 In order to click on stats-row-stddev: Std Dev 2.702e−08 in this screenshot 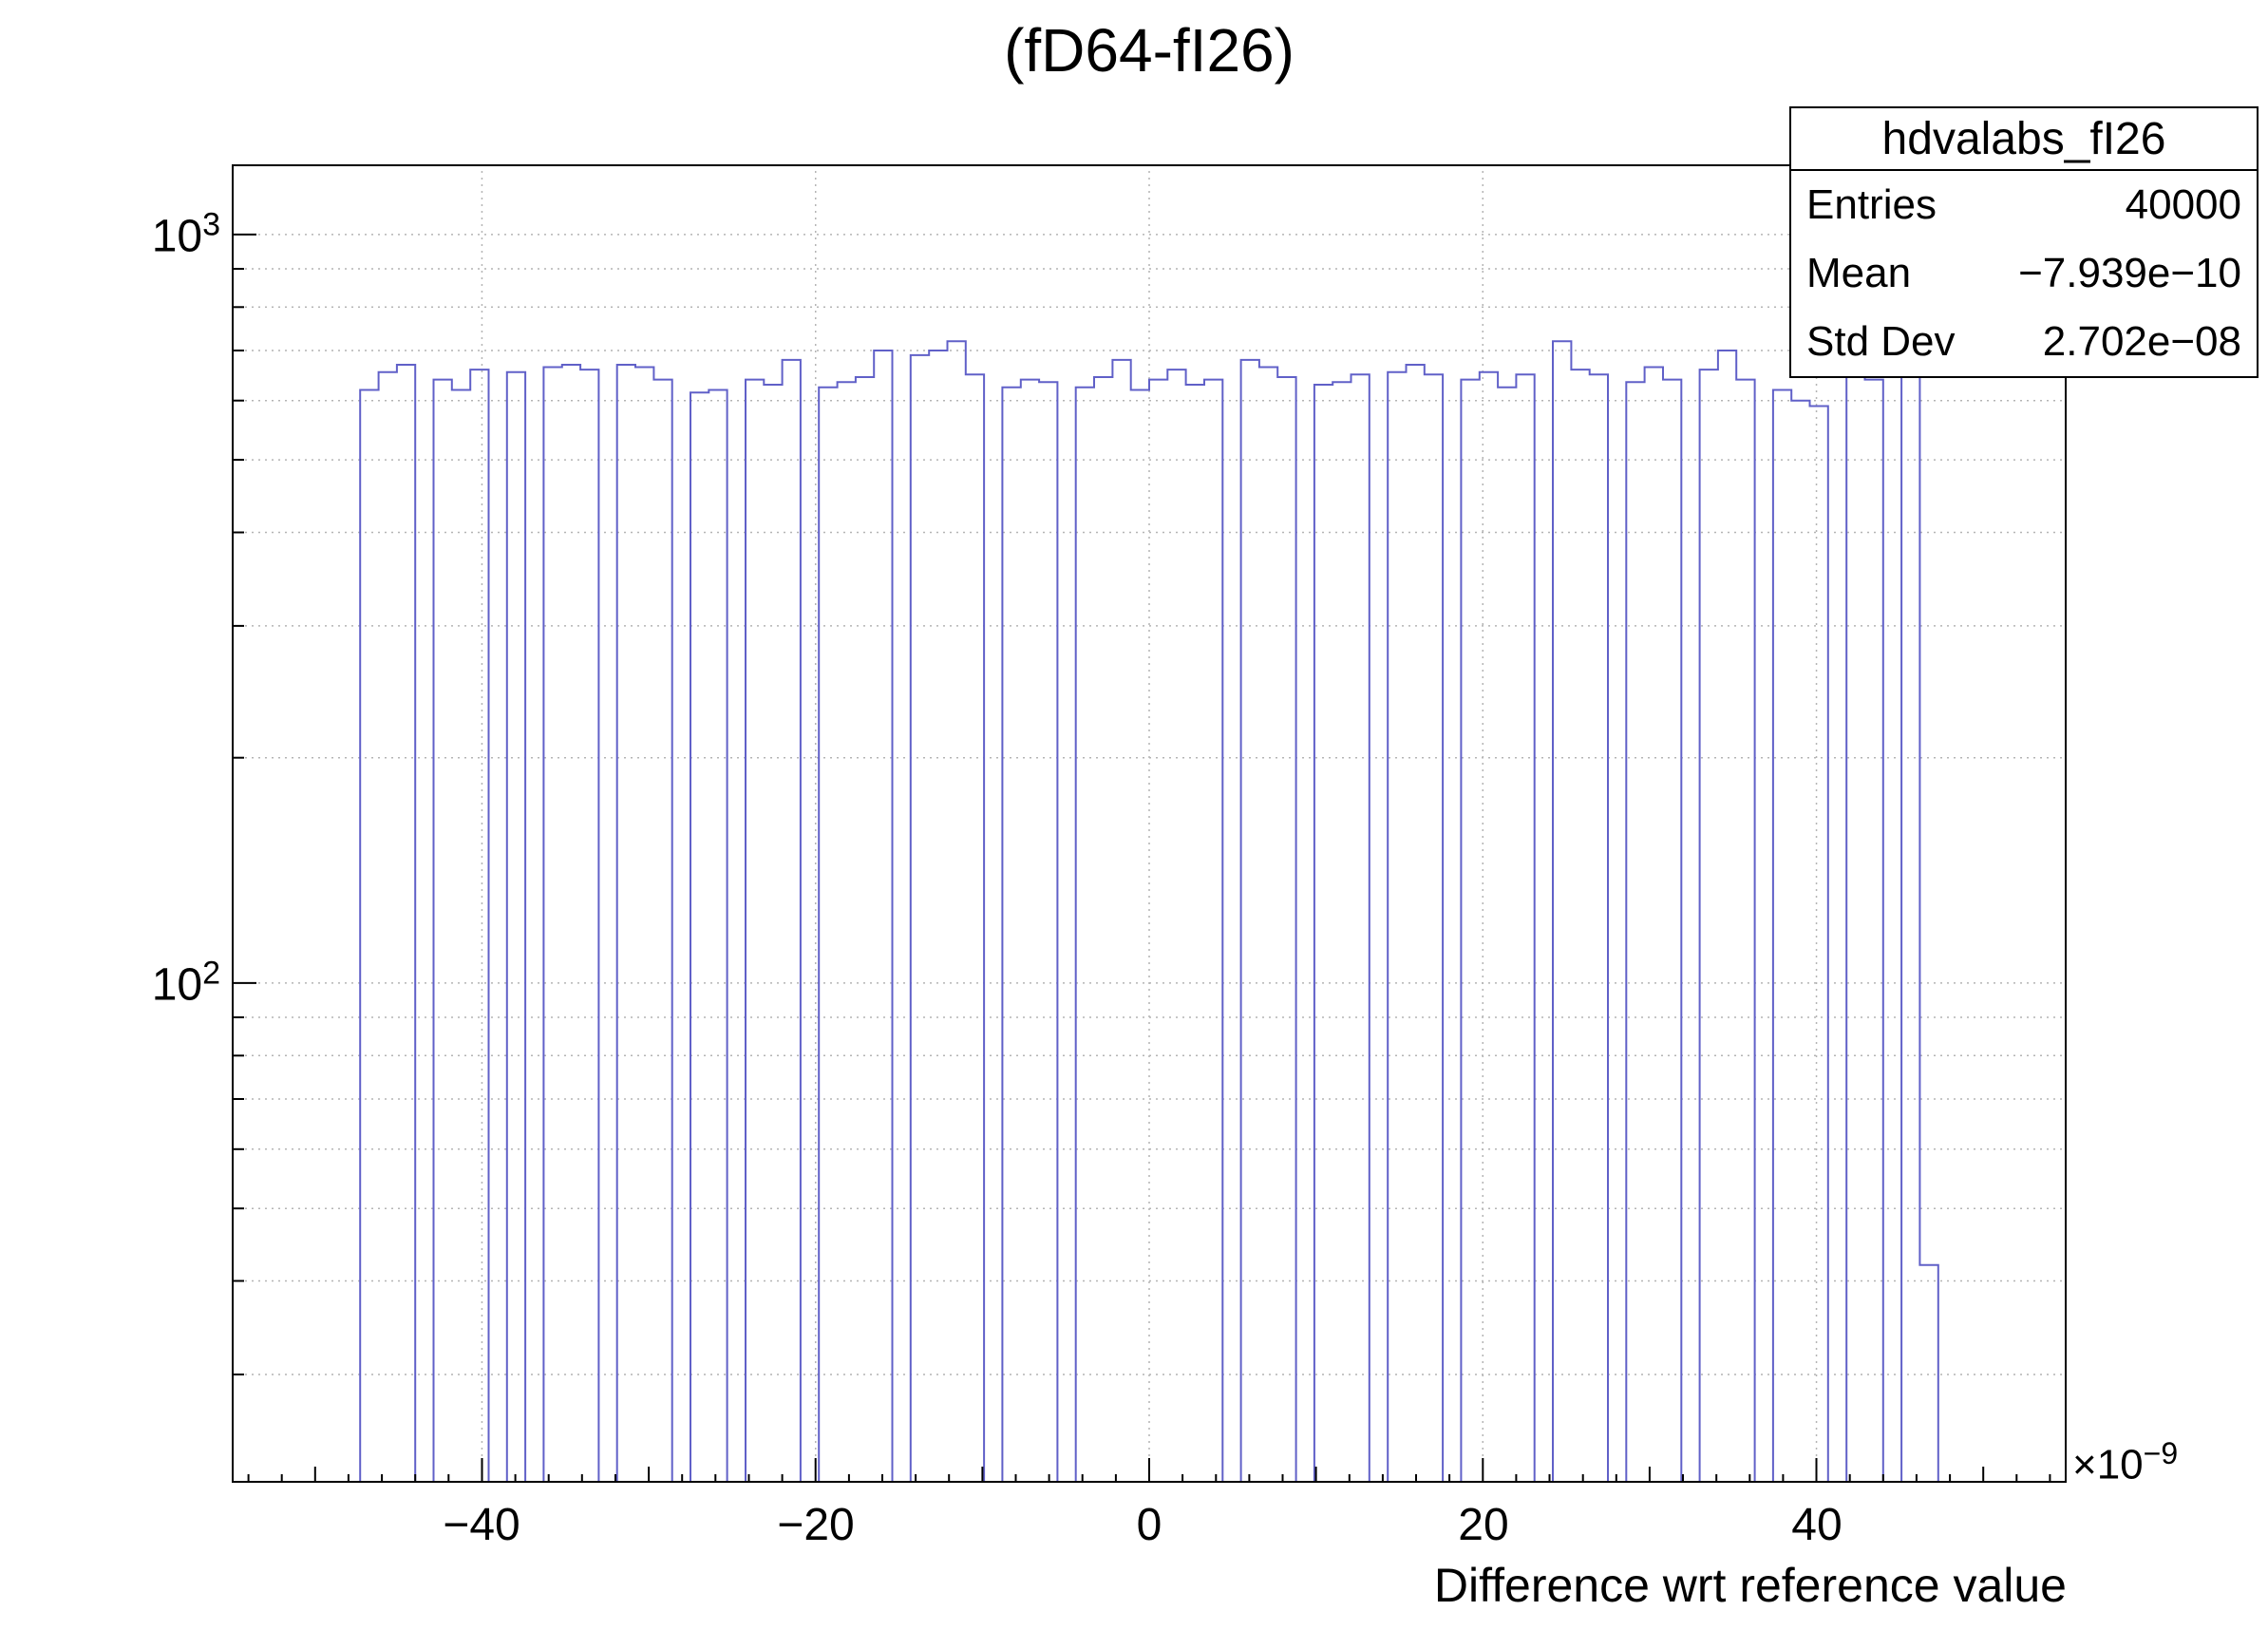, I will do `click(2024, 342)`.